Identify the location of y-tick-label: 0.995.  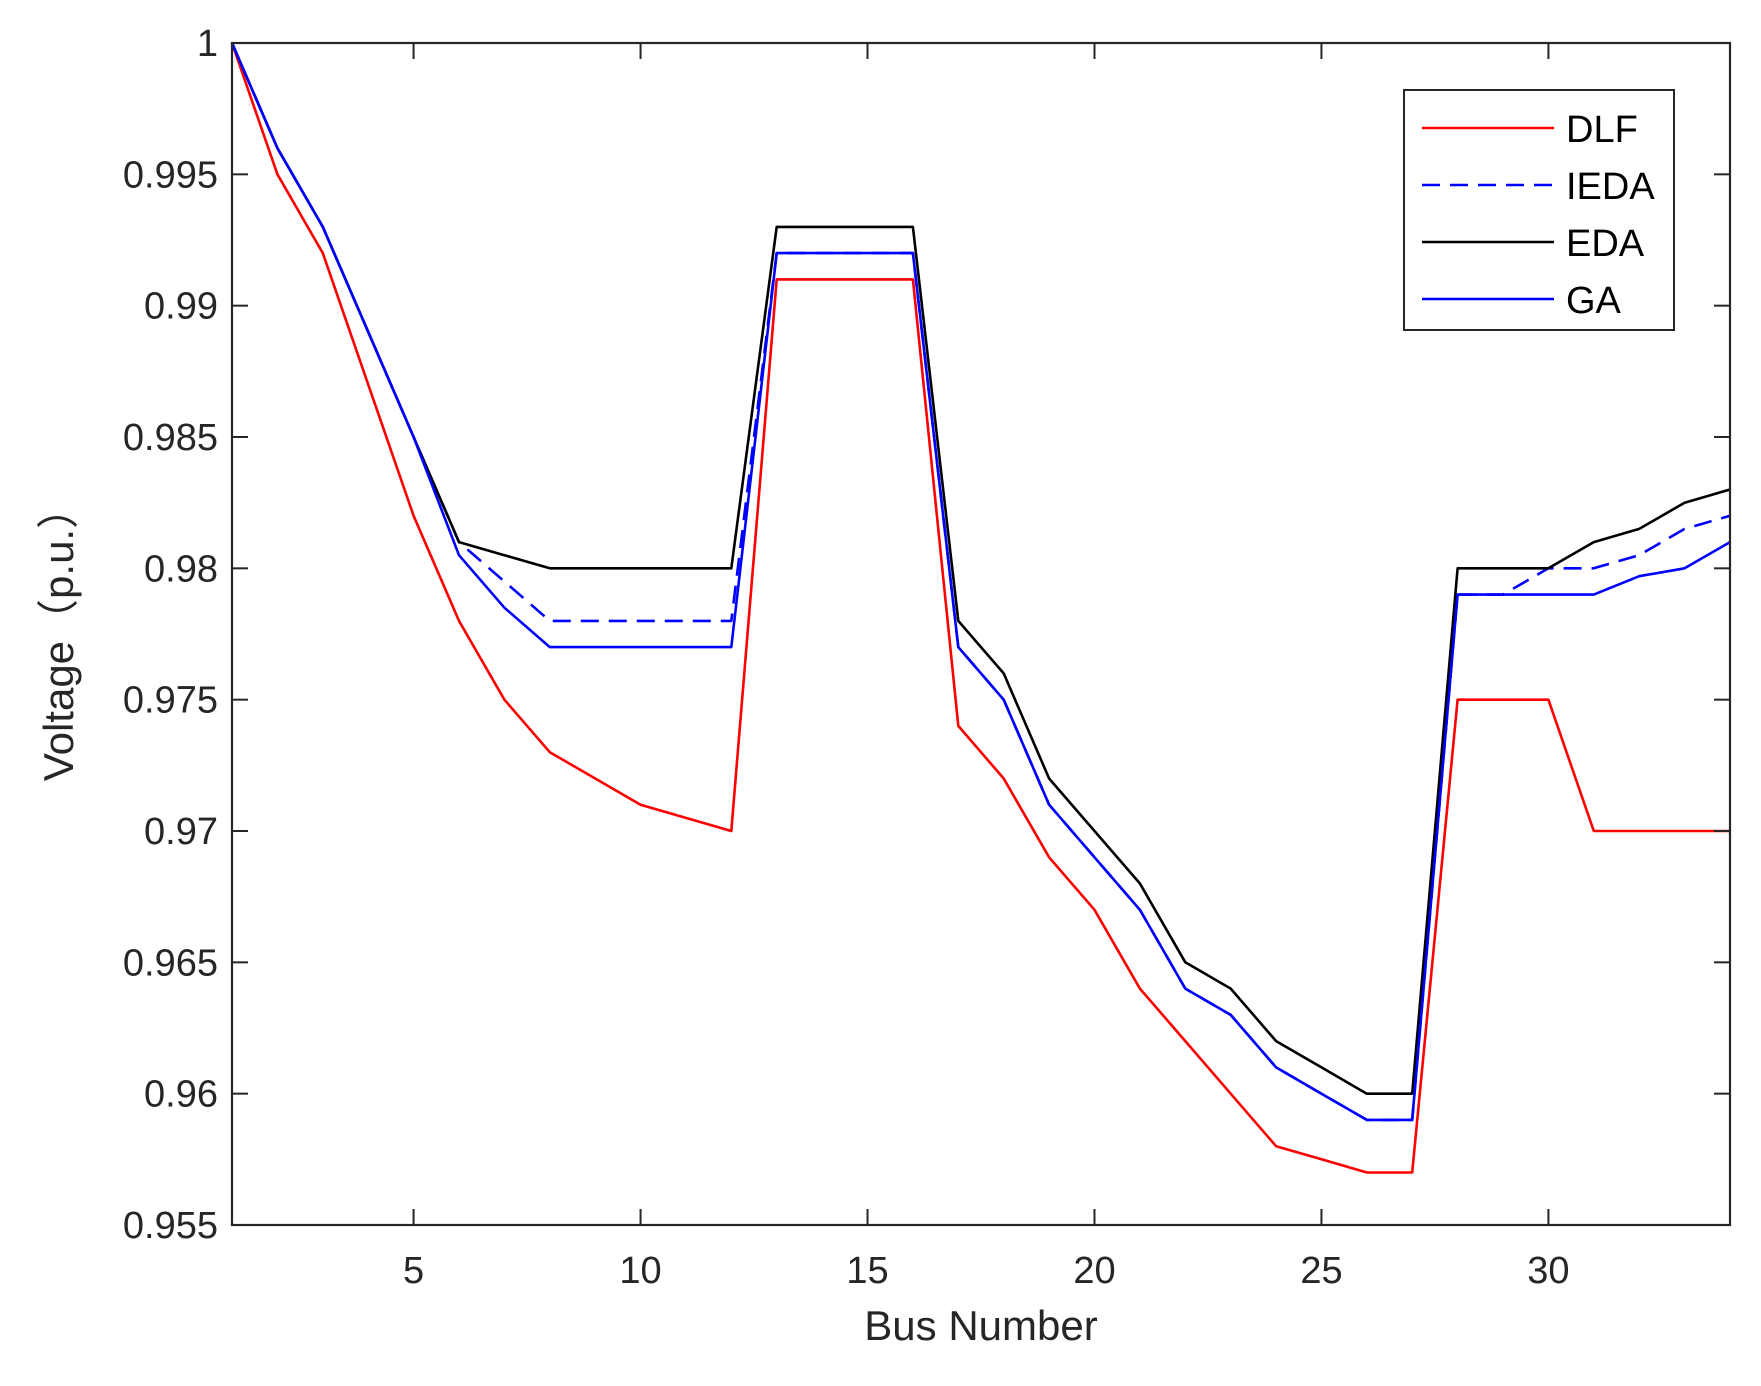
(170, 175).